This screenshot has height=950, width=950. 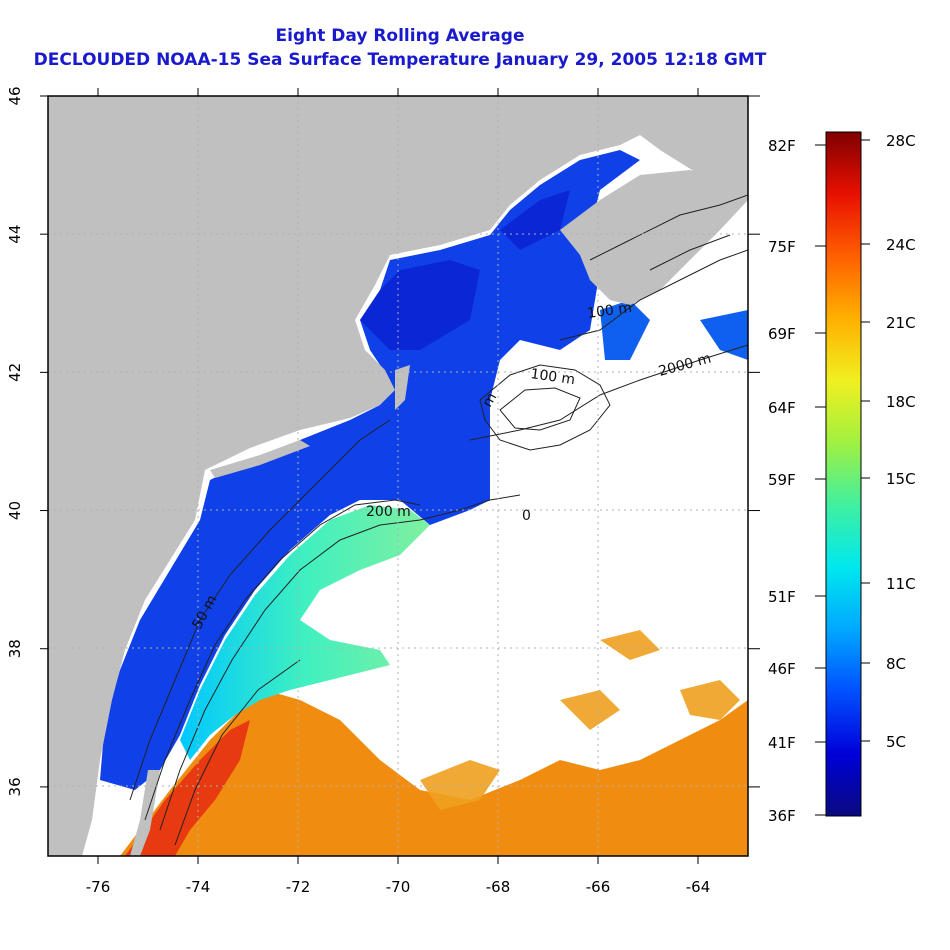 I want to click on celsius-label: 21C, so click(x=901, y=323).